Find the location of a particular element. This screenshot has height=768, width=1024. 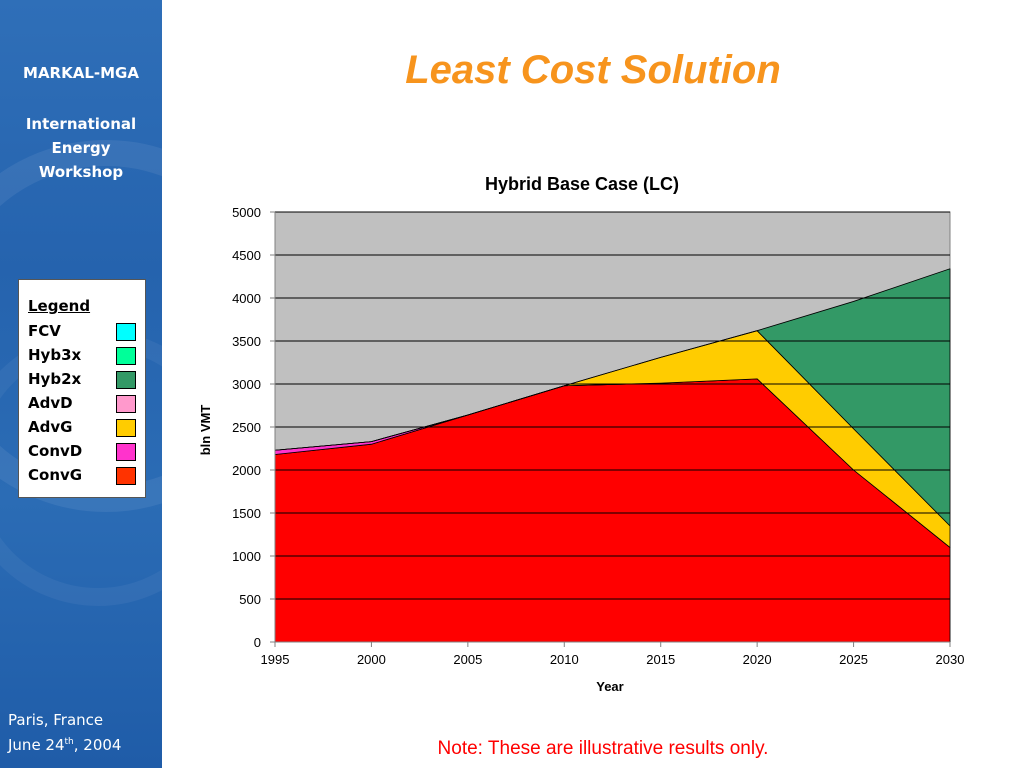

x-tick-label: 2025 is located at coordinates (853, 659).